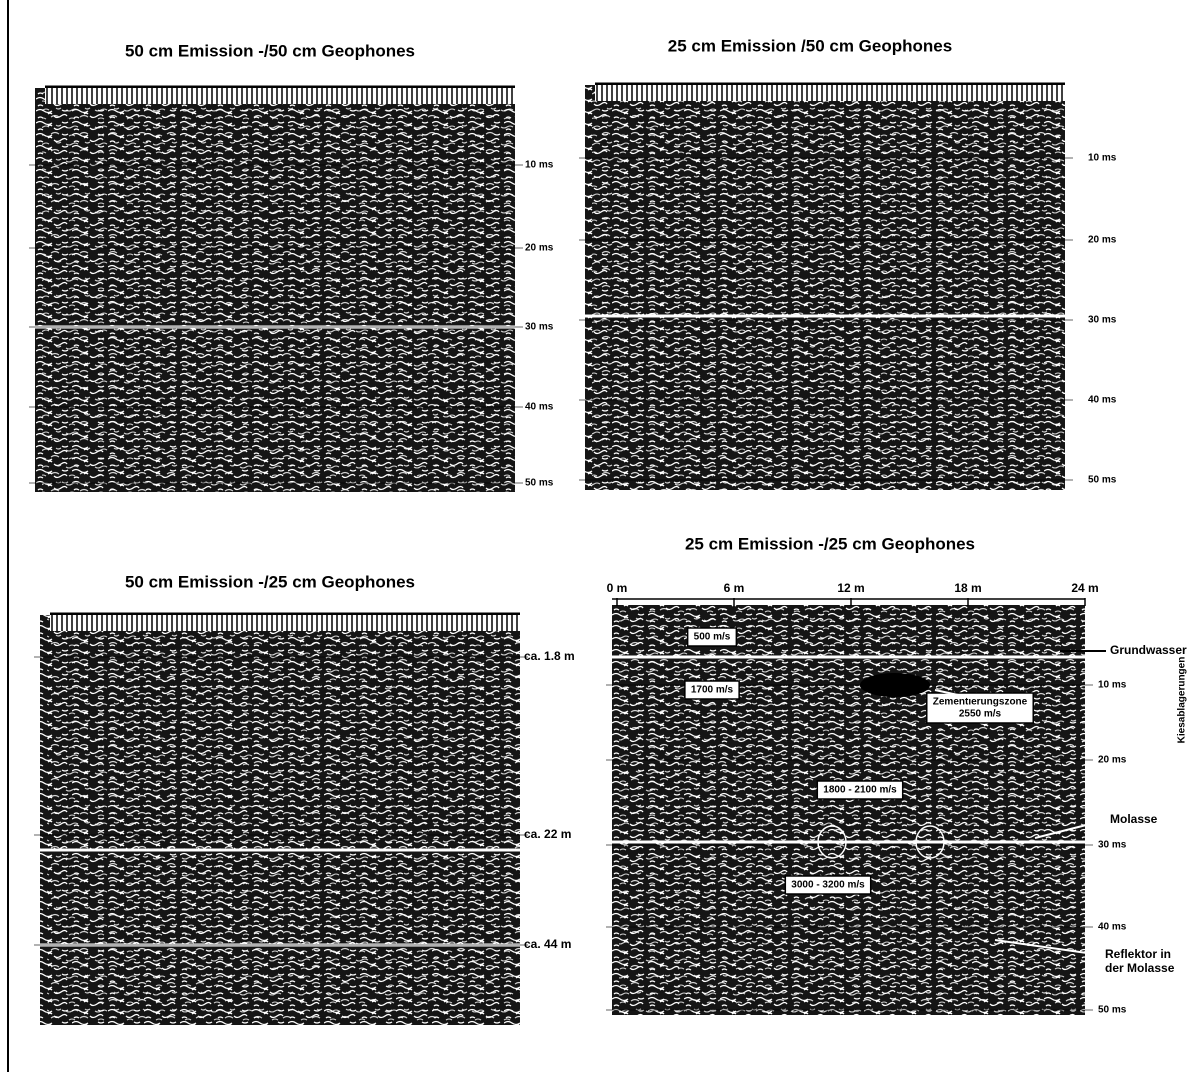 The height and width of the screenshot is (1072, 1194). I want to click on distance-label: 18 m, so click(967, 588).